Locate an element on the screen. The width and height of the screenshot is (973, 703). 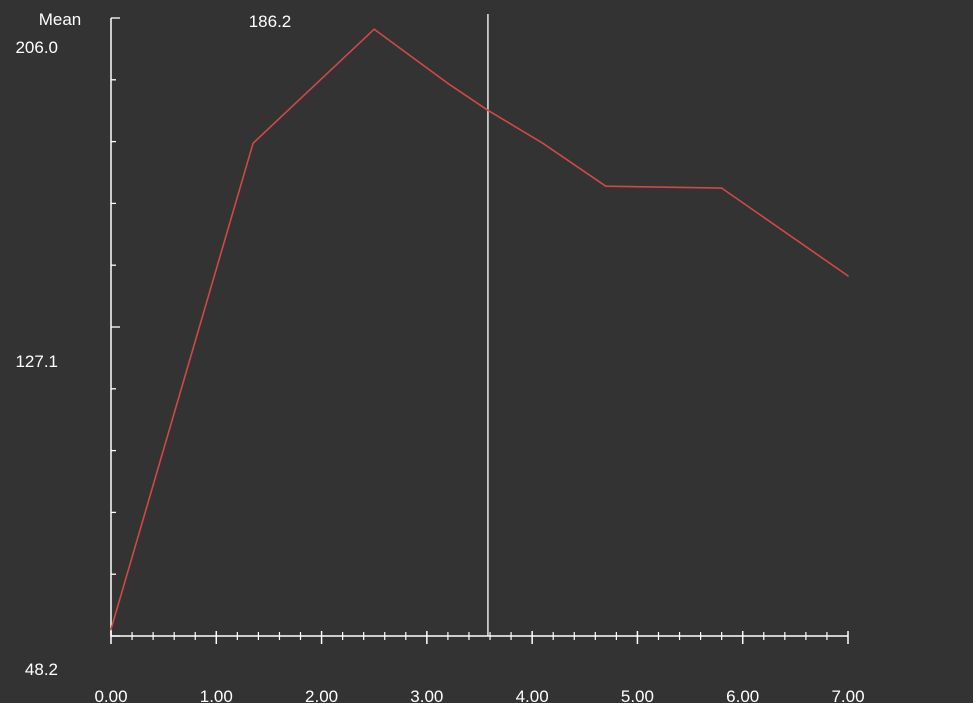
x-tick-label: 4.00 is located at coordinates (532, 695).